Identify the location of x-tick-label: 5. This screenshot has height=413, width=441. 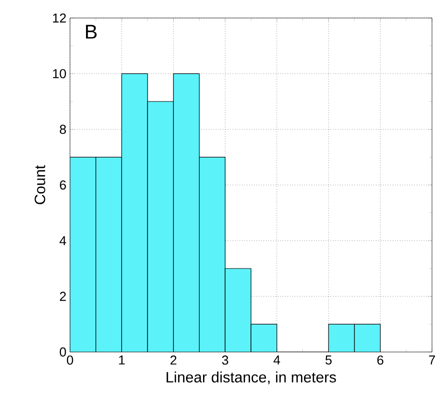
(328, 360).